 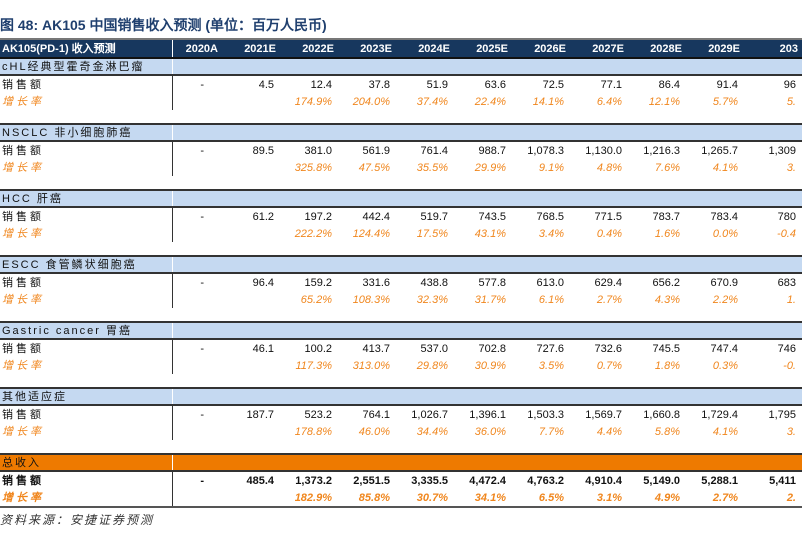 I want to click on growth-value: 4.9%, so click(x=657, y=498).